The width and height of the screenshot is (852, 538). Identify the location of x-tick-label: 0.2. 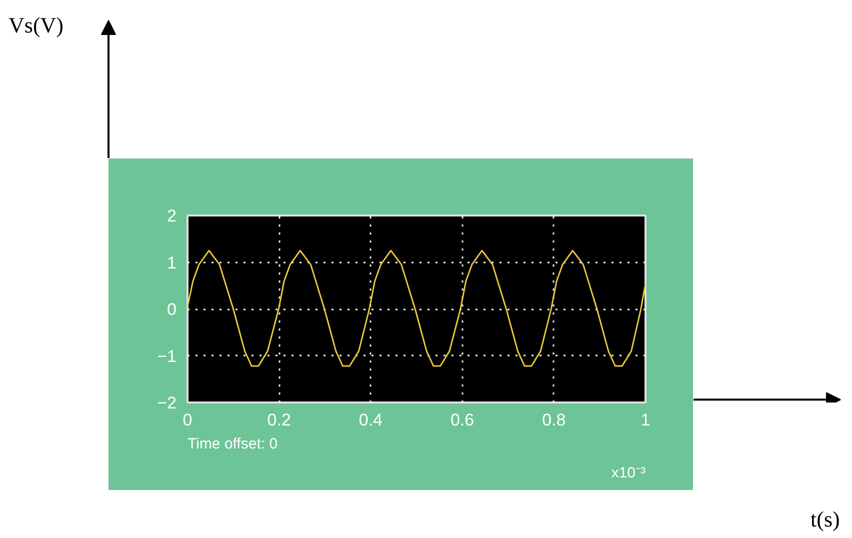
(279, 420).